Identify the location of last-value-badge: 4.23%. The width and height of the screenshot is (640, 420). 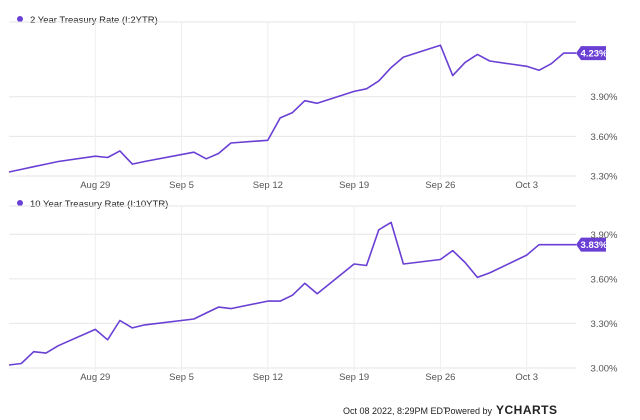
(592, 53).